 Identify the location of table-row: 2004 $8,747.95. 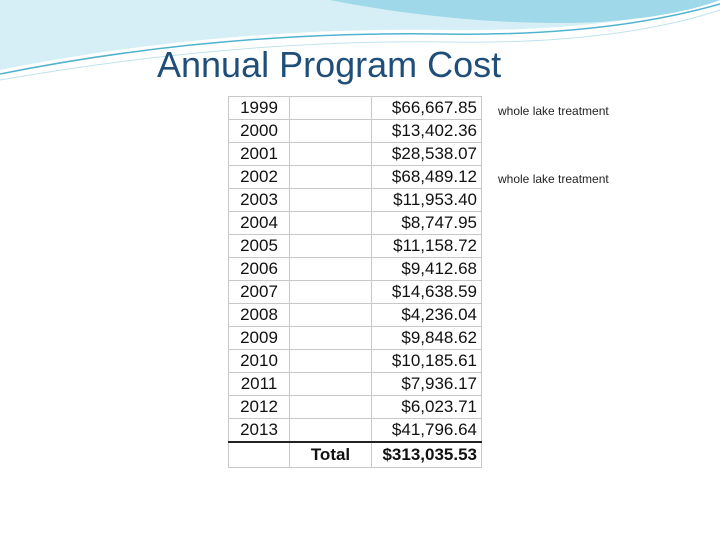
(355, 223).